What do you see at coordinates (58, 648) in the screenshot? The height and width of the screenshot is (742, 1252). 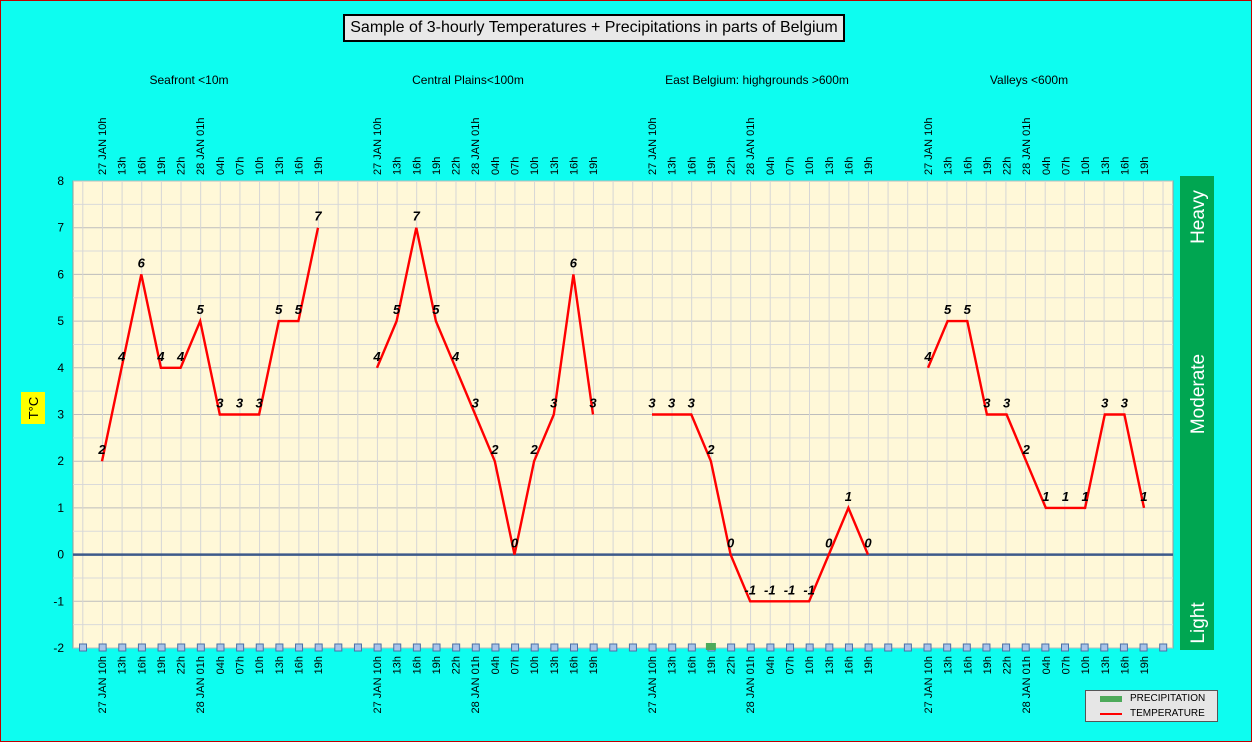 I see `y-tick-label: -2` at bounding box center [58, 648].